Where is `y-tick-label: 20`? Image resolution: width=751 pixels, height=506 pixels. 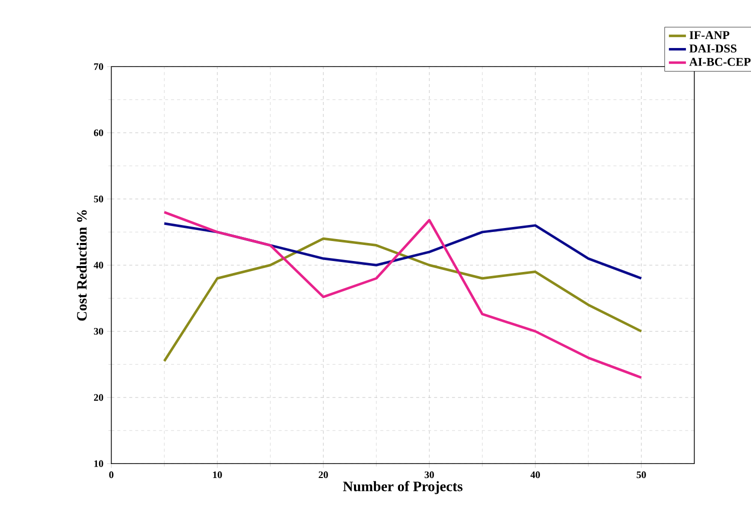
y-tick-label: 20 is located at coordinates (99, 397).